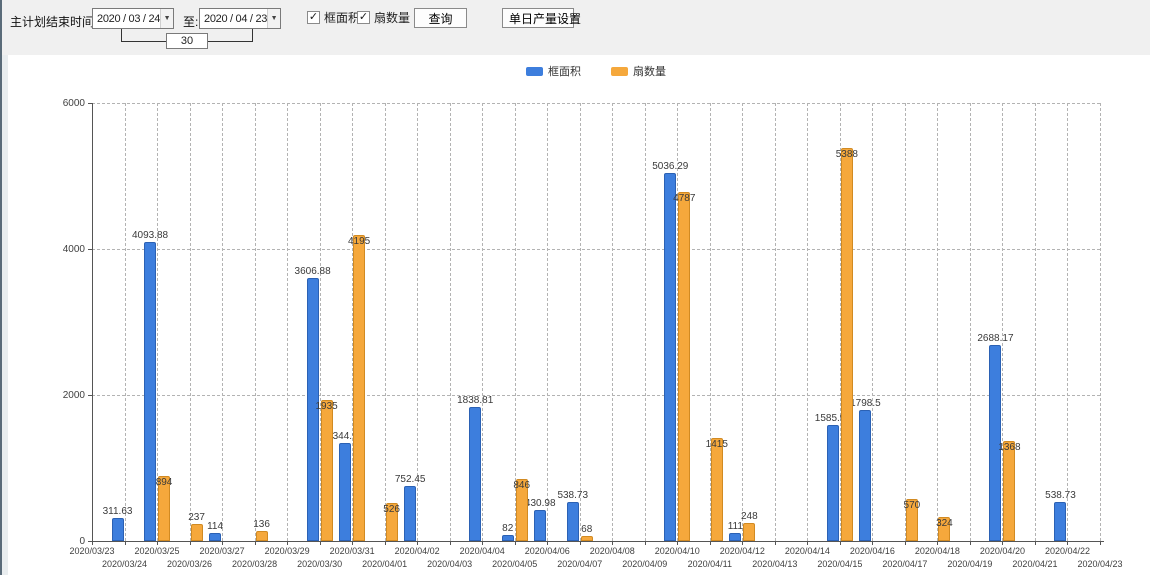 The height and width of the screenshot is (575, 1150). What do you see at coordinates (995, 338) in the screenshot?
I see `bar-value-label: 2688.17` at bounding box center [995, 338].